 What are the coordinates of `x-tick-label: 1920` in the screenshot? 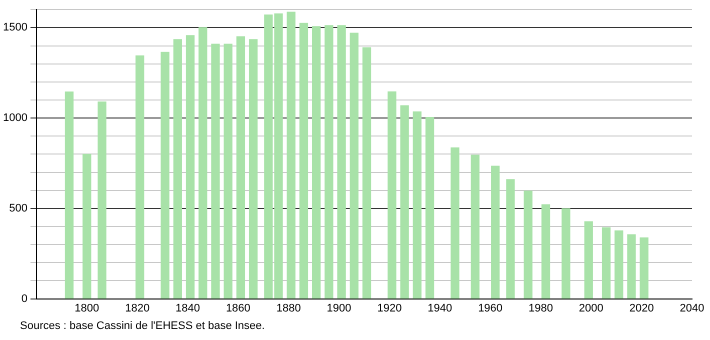 It's located at (389, 308).